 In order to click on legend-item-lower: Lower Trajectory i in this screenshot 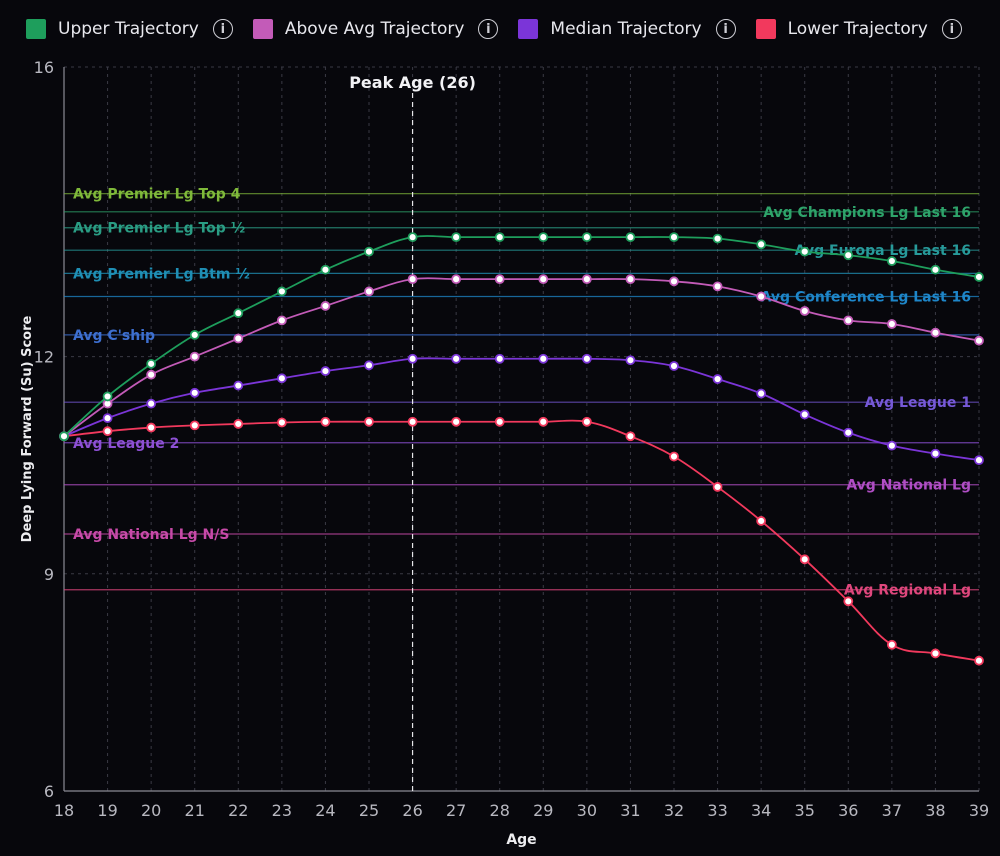, I will do `click(858, 29)`.